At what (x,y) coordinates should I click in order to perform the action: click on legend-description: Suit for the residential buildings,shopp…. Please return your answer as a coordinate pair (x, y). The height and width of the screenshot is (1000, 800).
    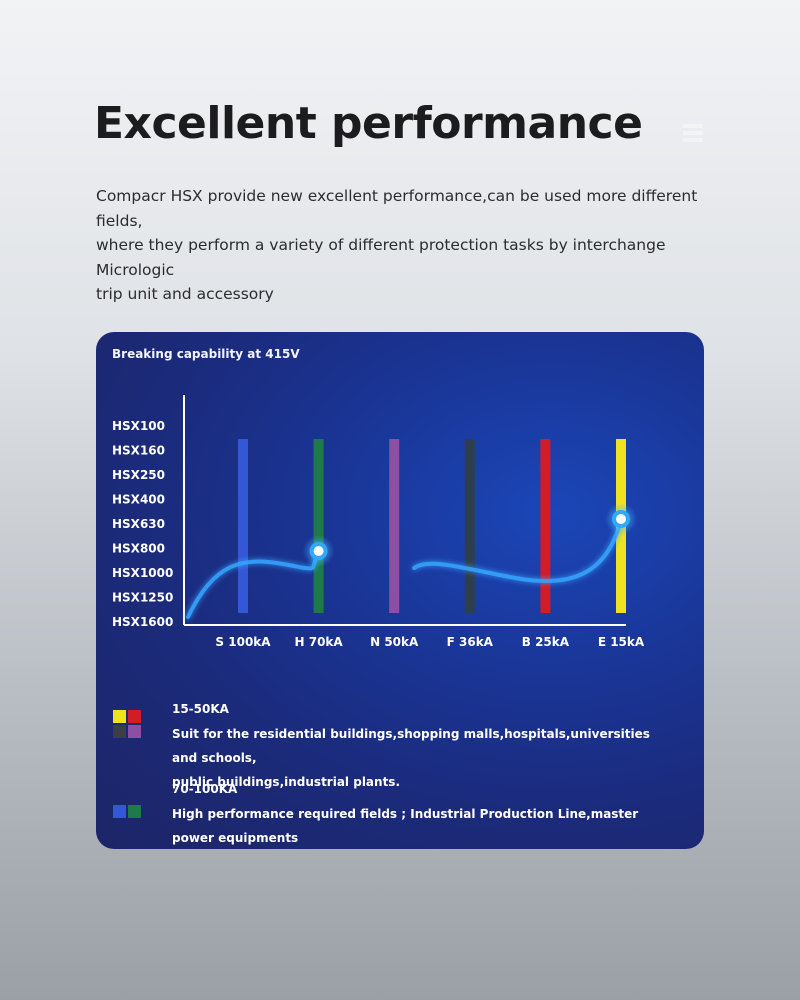
    Looking at the image, I should click on (422, 758).